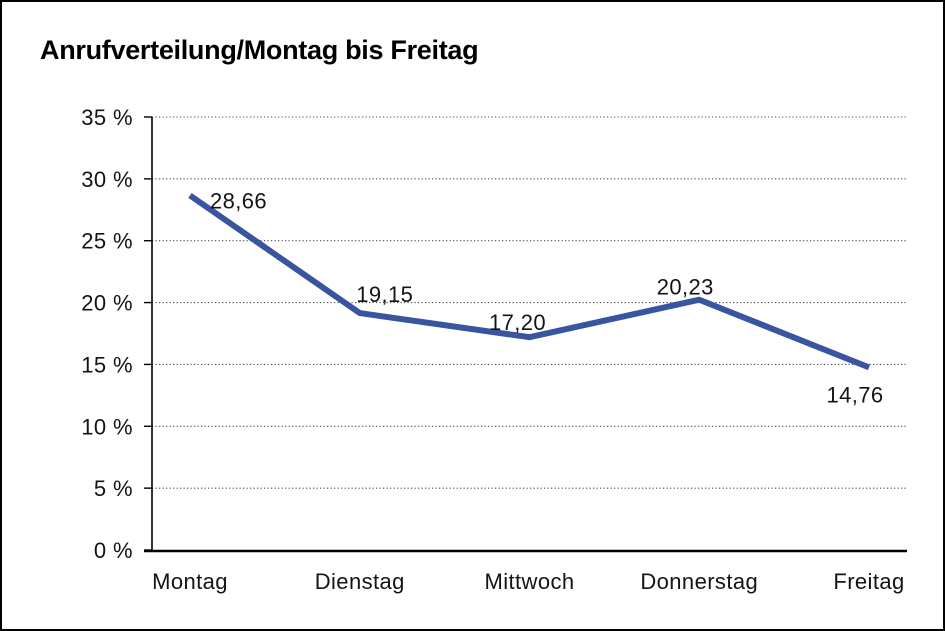  Describe the element at coordinates (685, 287) in the screenshot. I see `data-point-label: 20,23` at that location.